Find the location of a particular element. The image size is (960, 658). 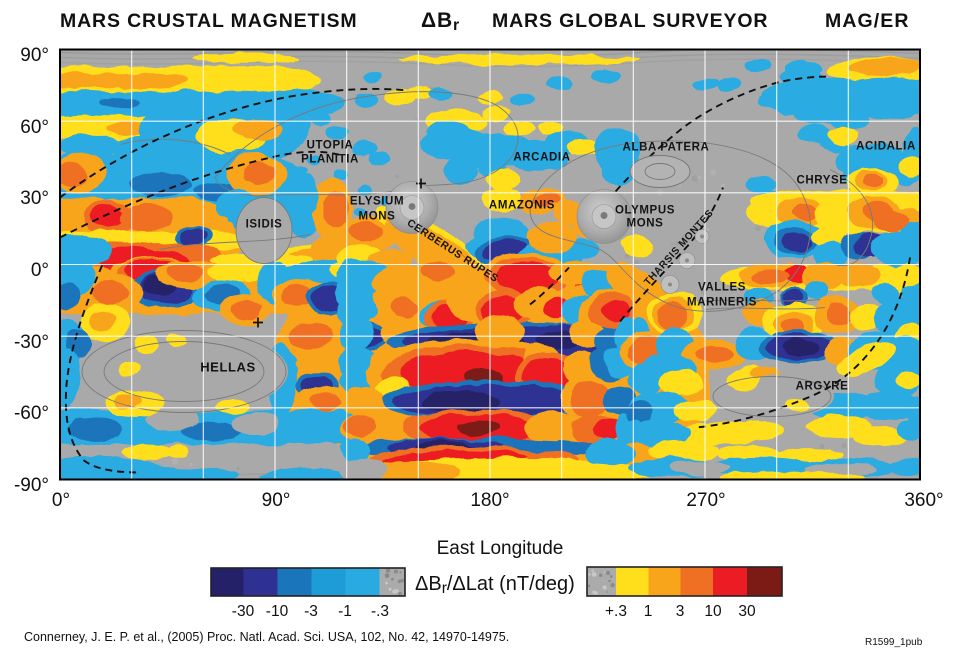

svg-text: MAG/ER is located at coordinates (867, 21).